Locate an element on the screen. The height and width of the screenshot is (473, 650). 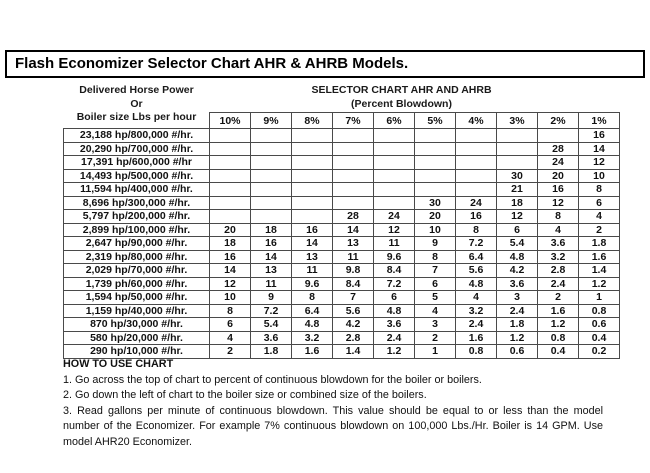
left-header-line2: Or is located at coordinates (136, 103).